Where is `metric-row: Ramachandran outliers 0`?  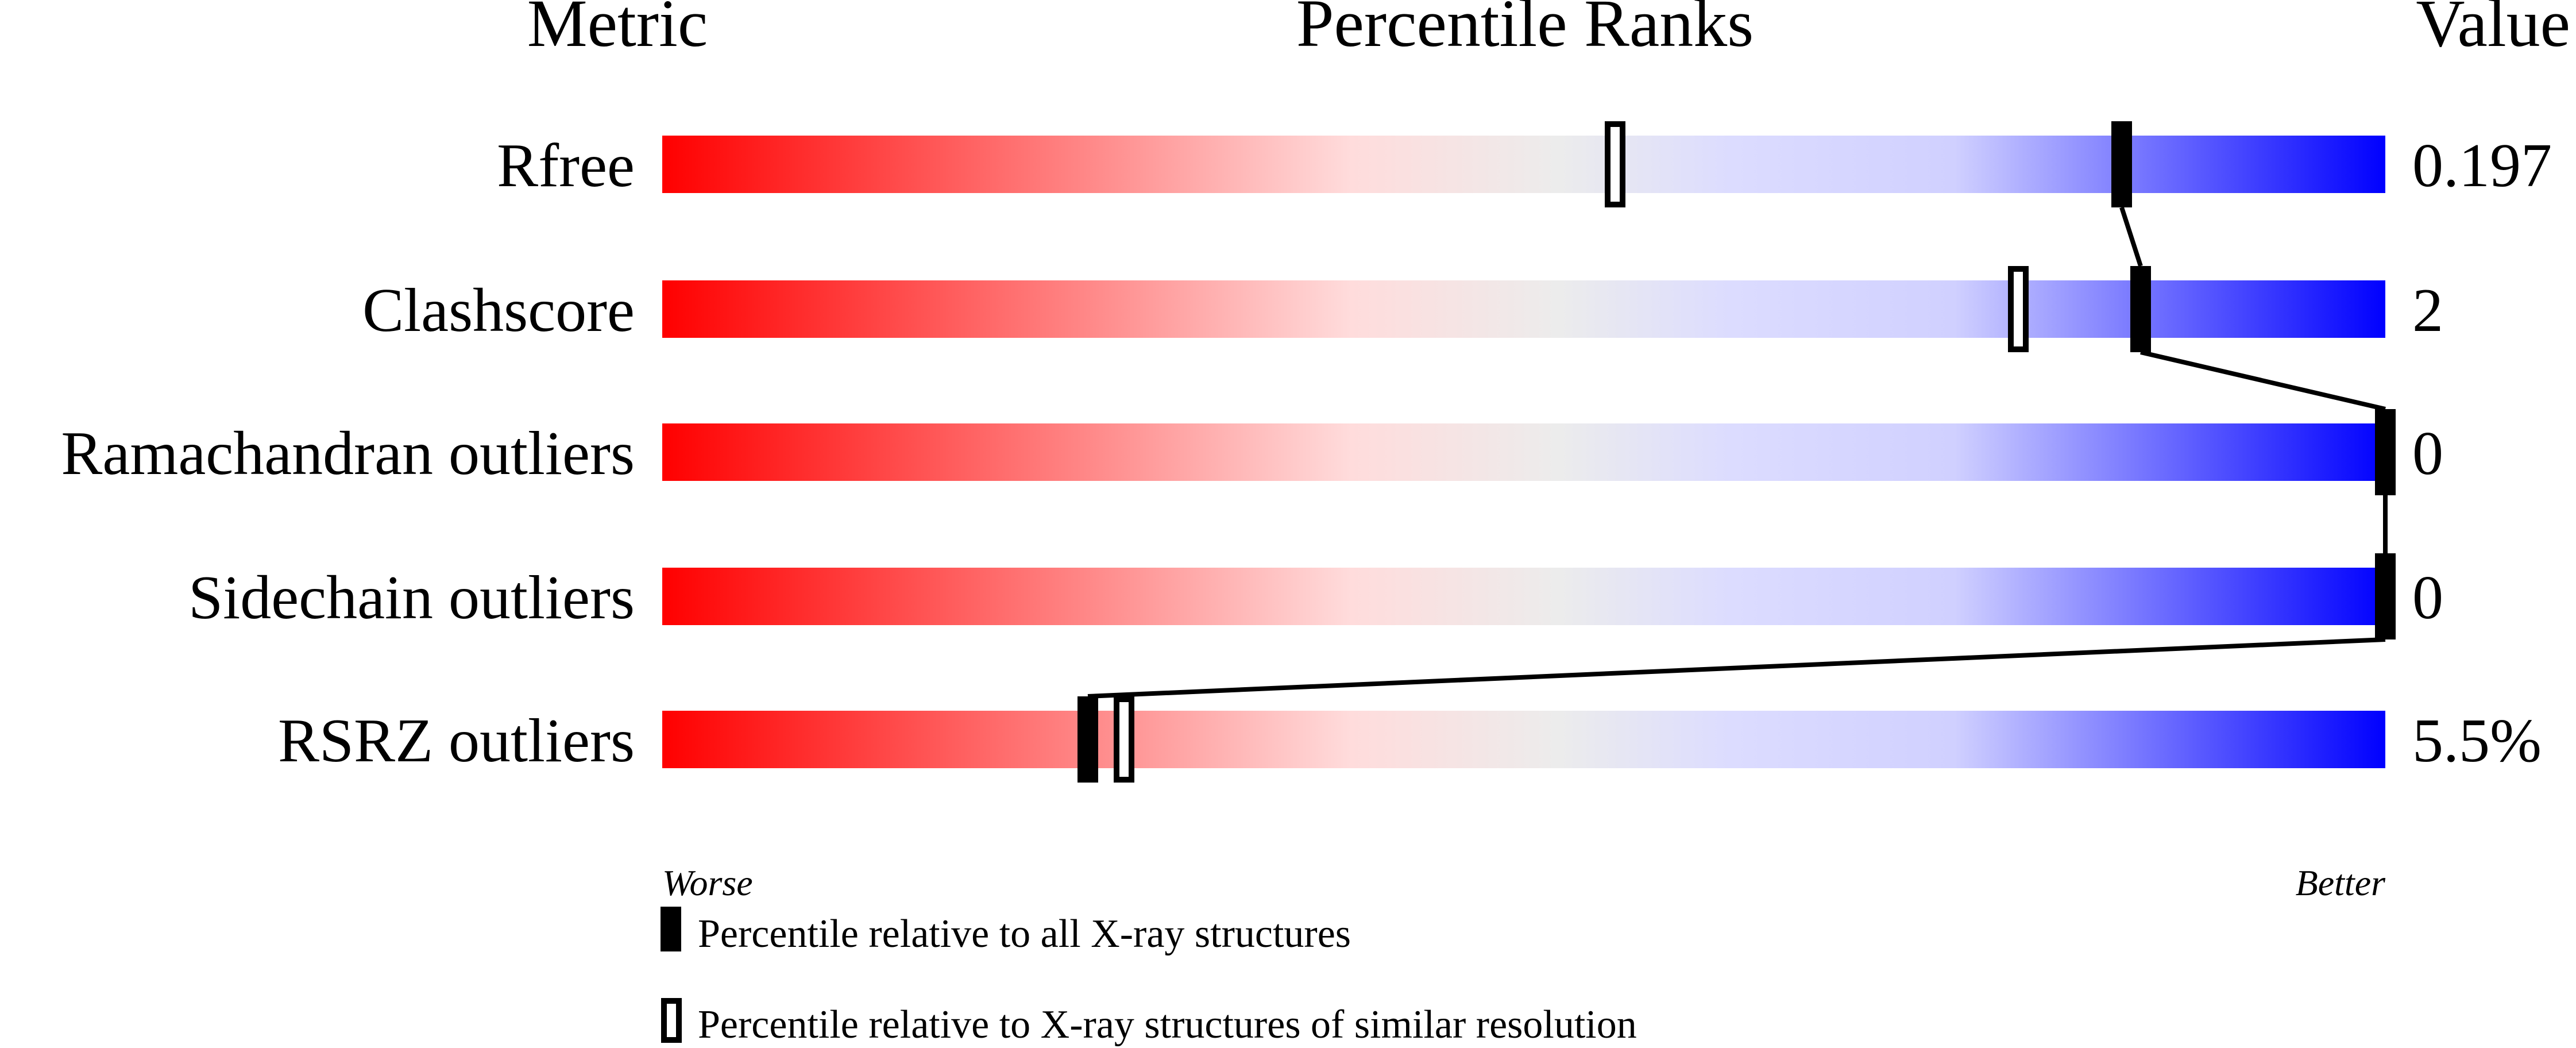 metric-row: Ramachandran outliers 0 is located at coordinates (1252, 452).